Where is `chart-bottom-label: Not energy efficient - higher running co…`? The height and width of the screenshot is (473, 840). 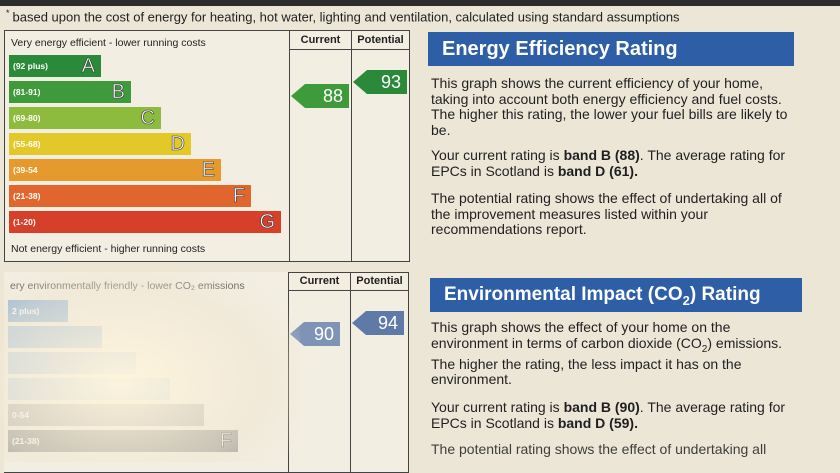
chart-bottom-label: Not energy efficient - higher running co… is located at coordinates (108, 249).